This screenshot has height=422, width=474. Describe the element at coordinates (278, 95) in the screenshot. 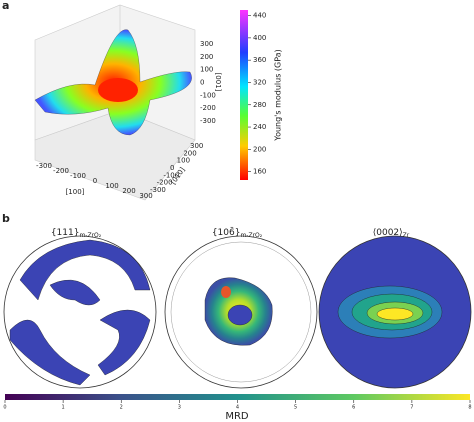

I see `colorbar-label: Young's modulus (GPa)` at that location.